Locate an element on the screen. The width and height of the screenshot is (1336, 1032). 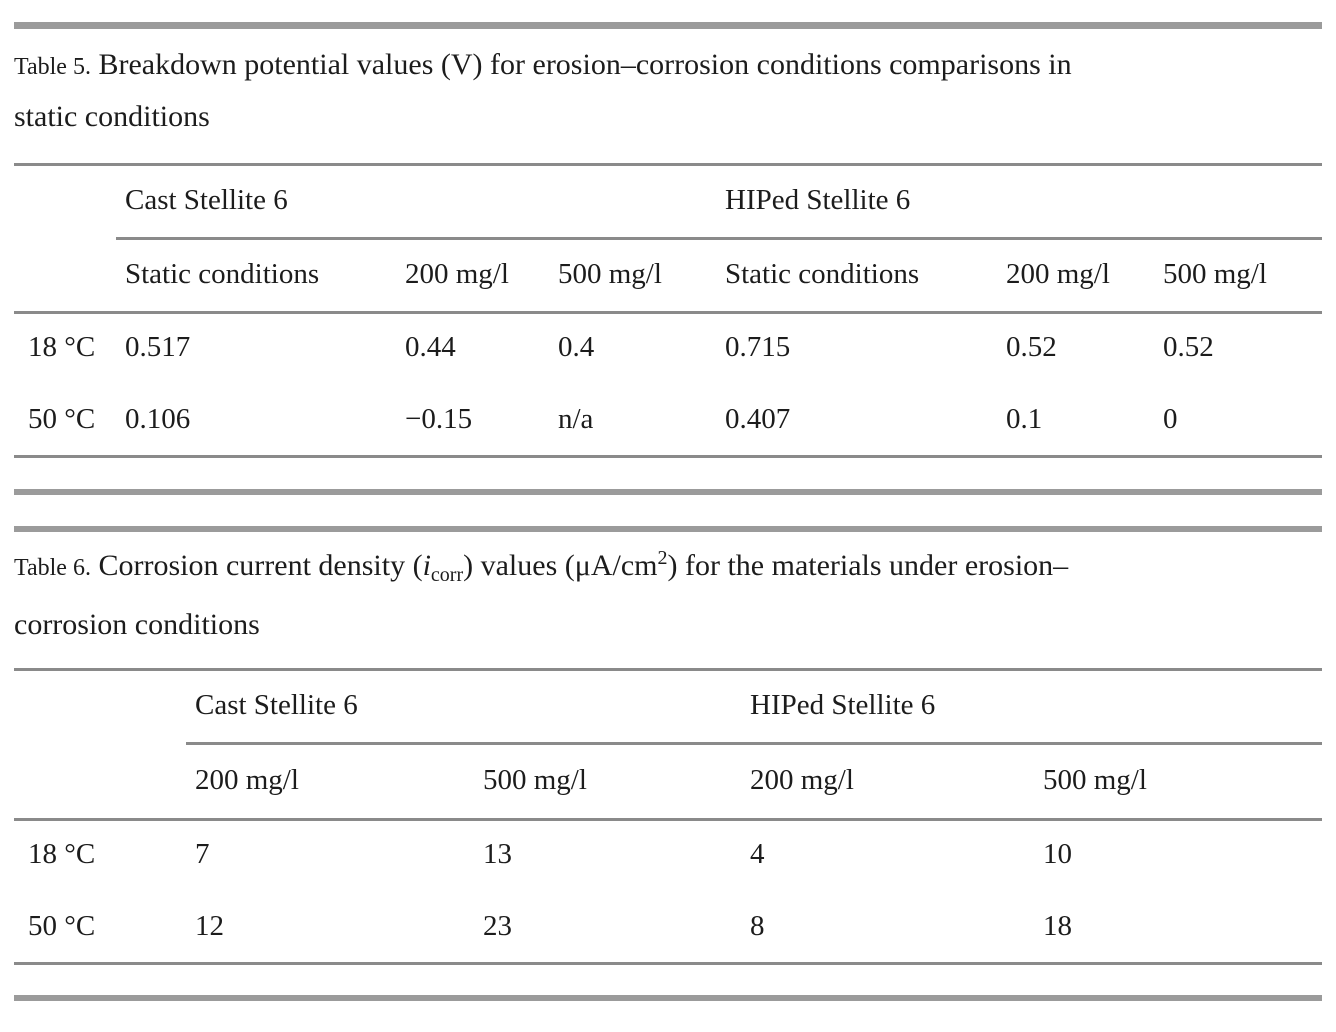
table5-cell: 0.1 is located at coordinates (1024, 418).